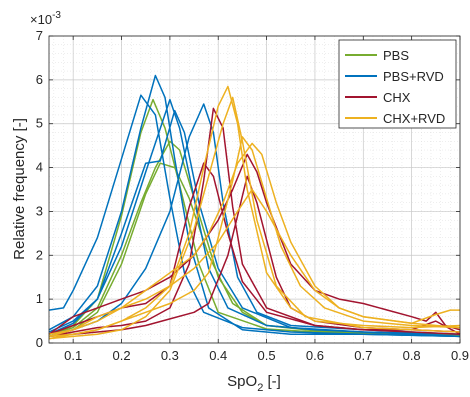 The height and width of the screenshot is (397, 470). What do you see at coordinates (45, 18) in the screenshot?
I see `y-scale-factor: ×10⁻³` at bounding box center [45, 18].